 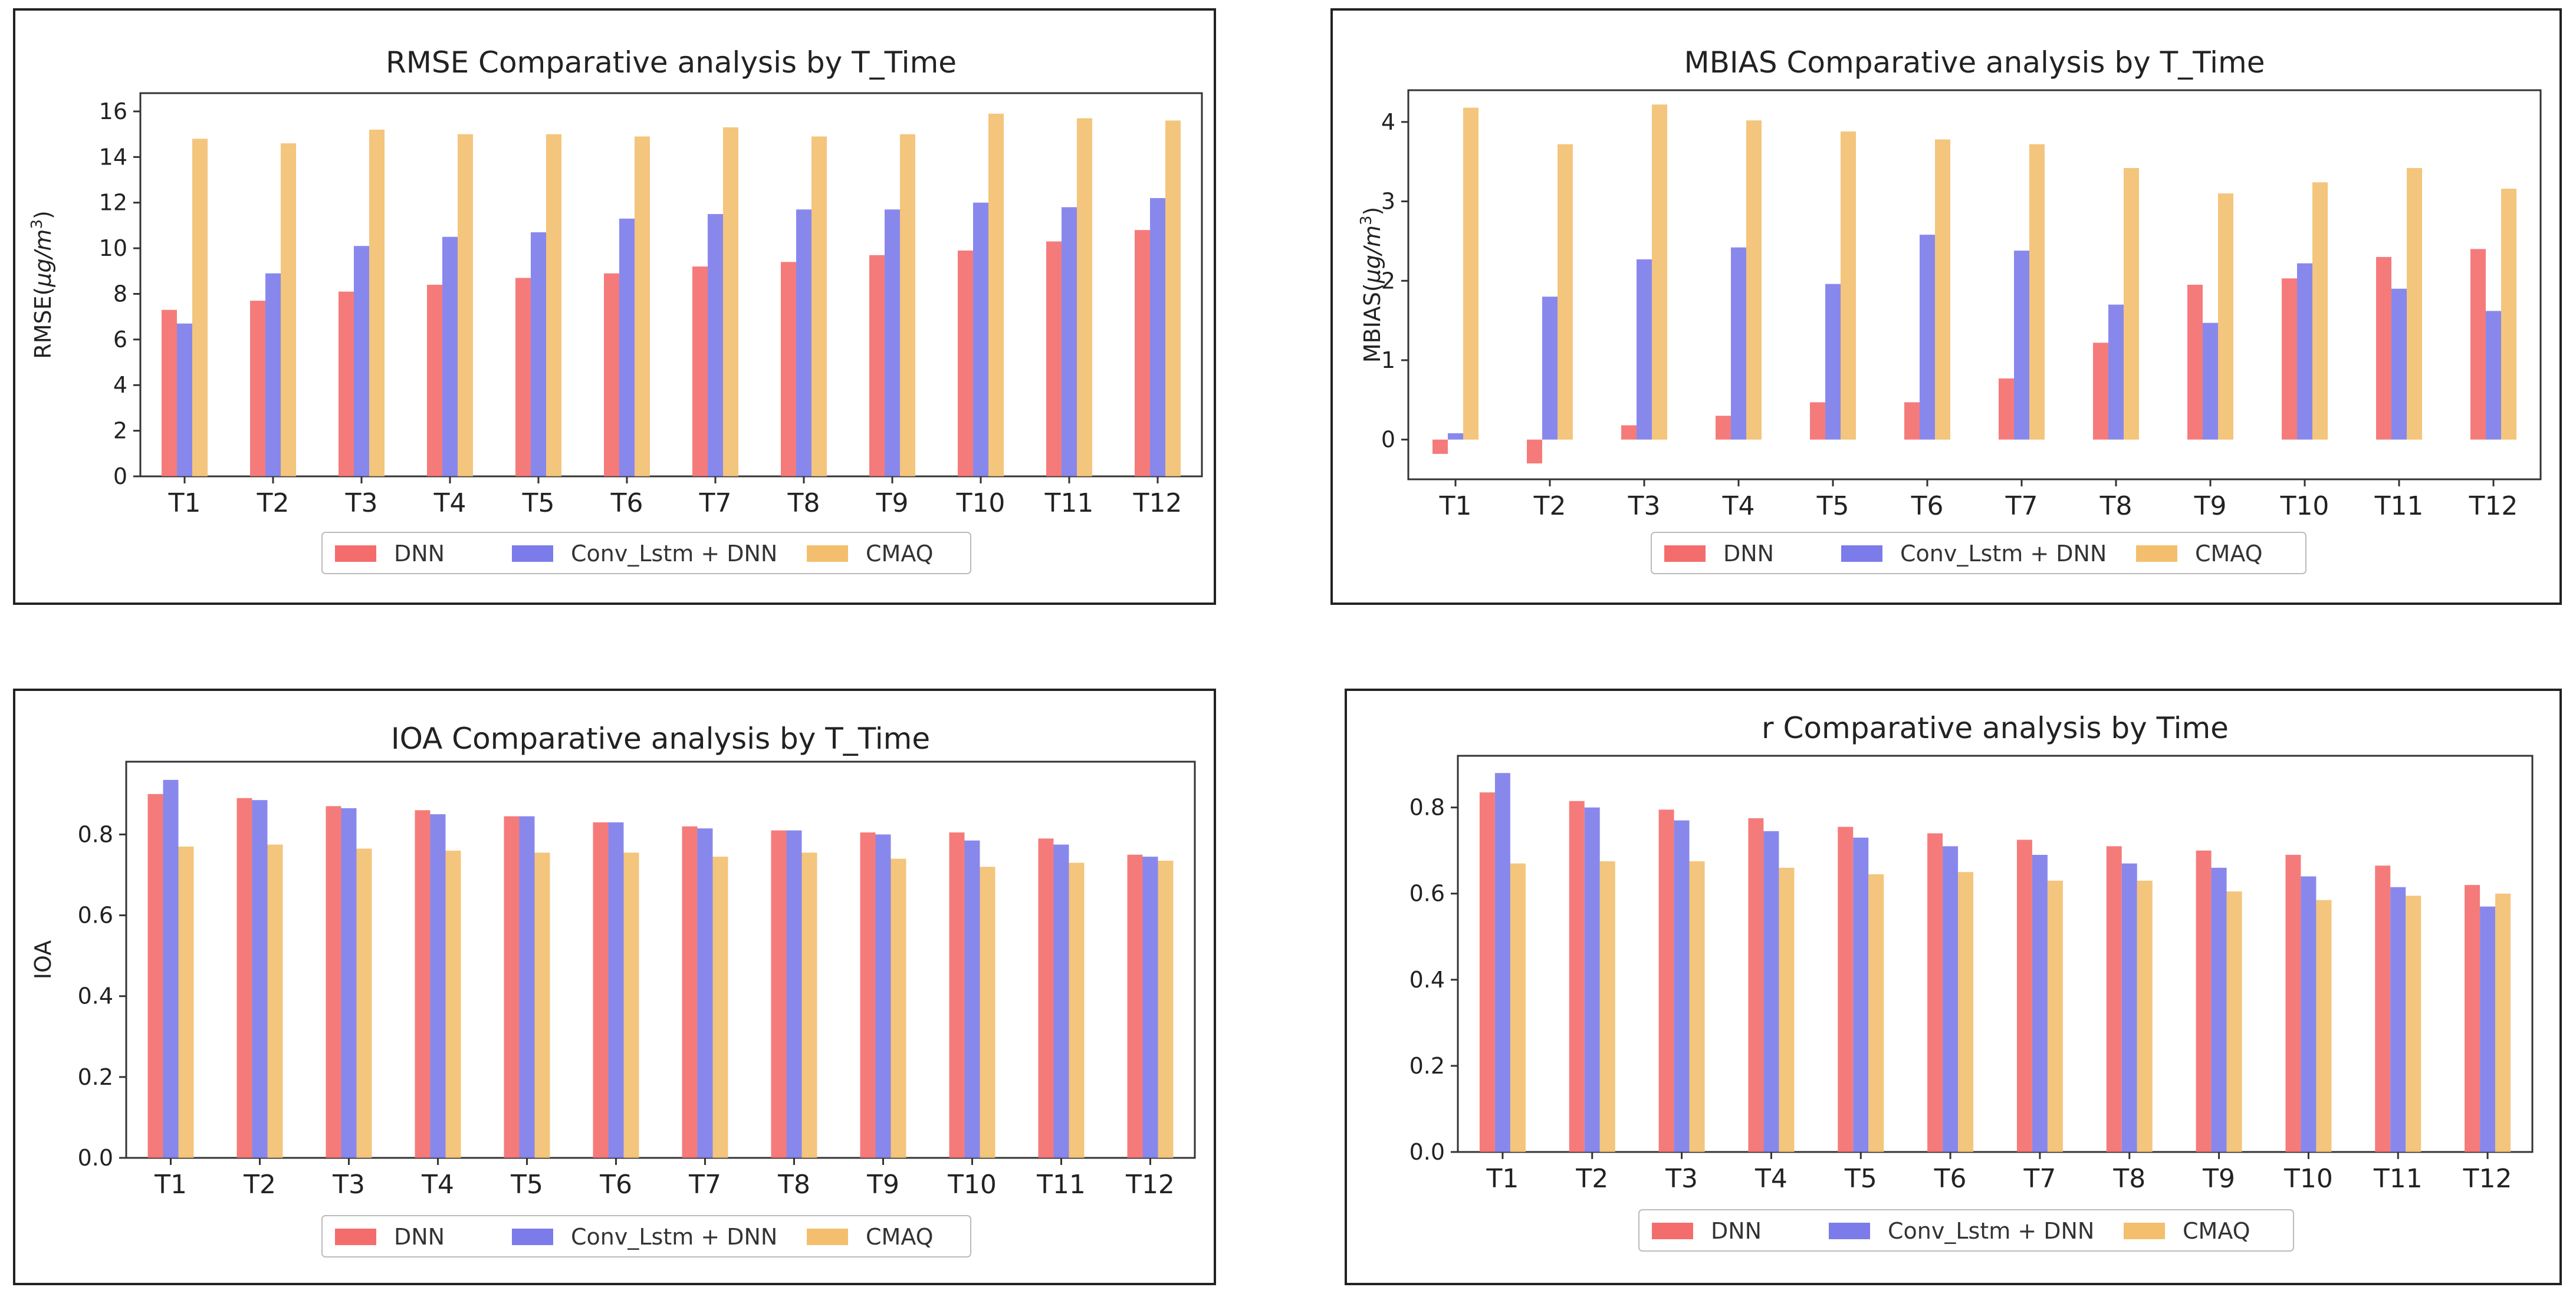 I want to click on r-chart-title: r Comparative analysis by Time, so click(x=1995, y=728).